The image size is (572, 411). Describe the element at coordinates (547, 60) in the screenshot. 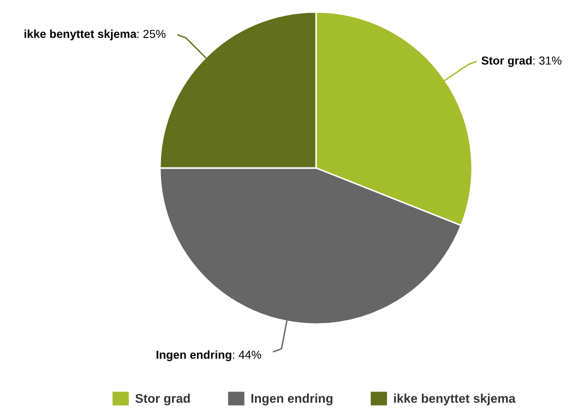

I see `data-label: : 31%` at that location.